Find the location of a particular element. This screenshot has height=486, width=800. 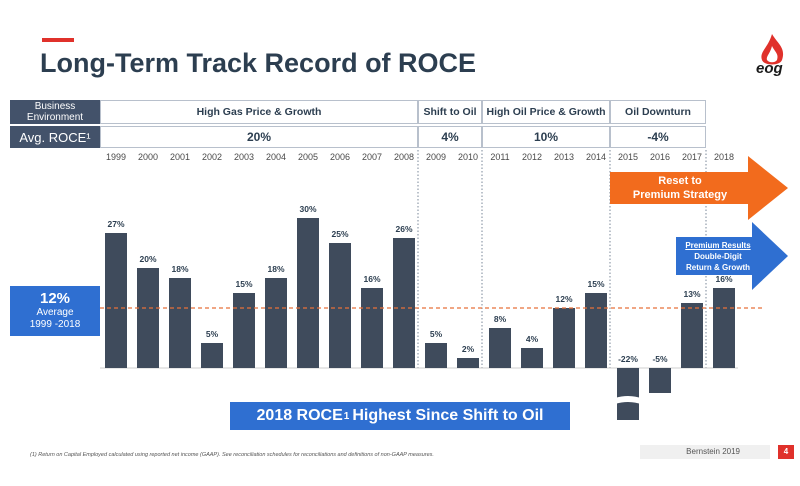

data-label-2005: 30% is located at coordinates (307, 209).